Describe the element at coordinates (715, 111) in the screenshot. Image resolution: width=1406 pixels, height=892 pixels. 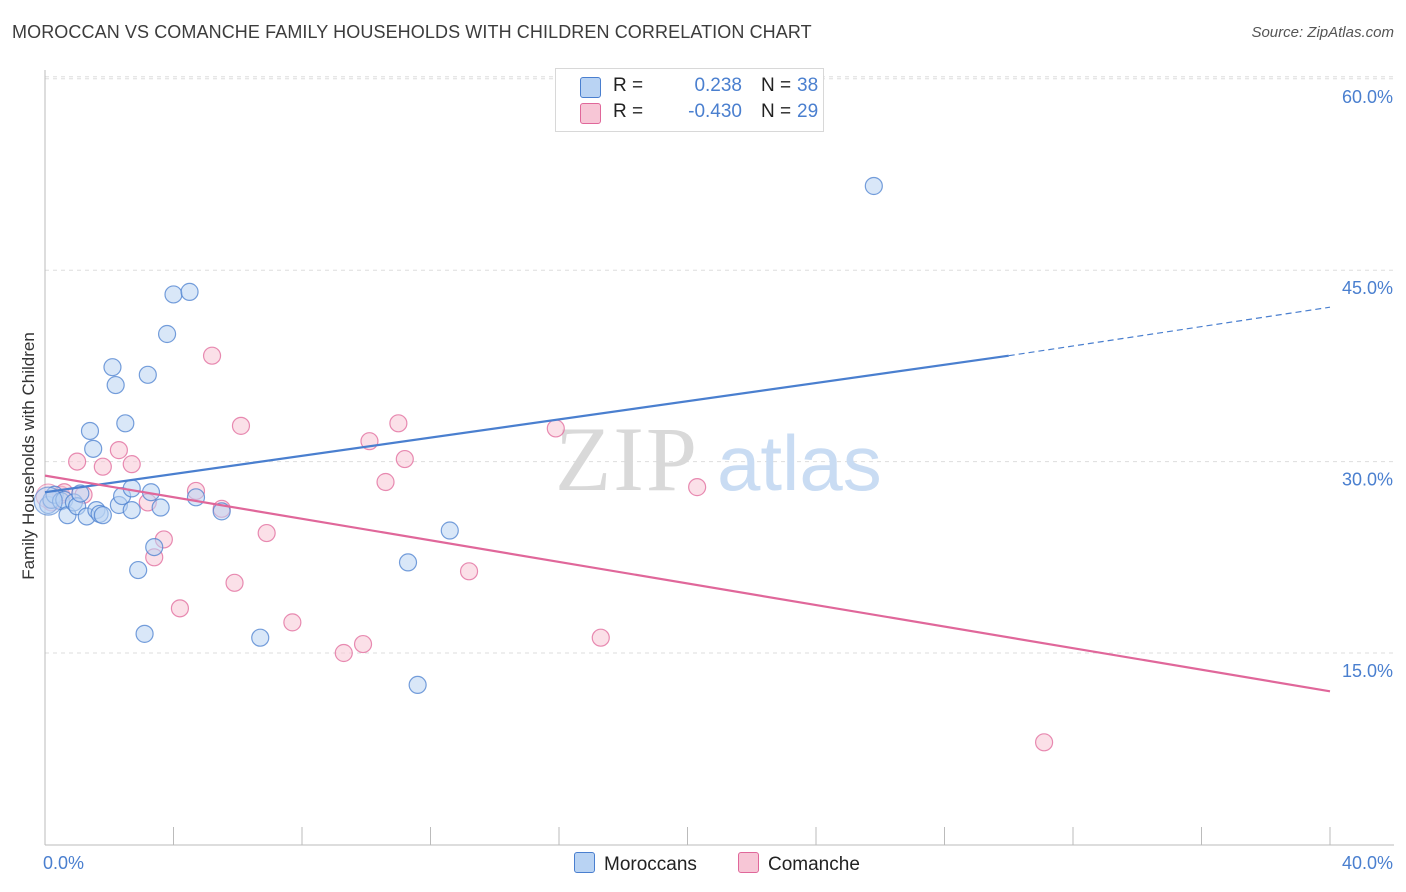
I see `r-value: -0.430` at that location.